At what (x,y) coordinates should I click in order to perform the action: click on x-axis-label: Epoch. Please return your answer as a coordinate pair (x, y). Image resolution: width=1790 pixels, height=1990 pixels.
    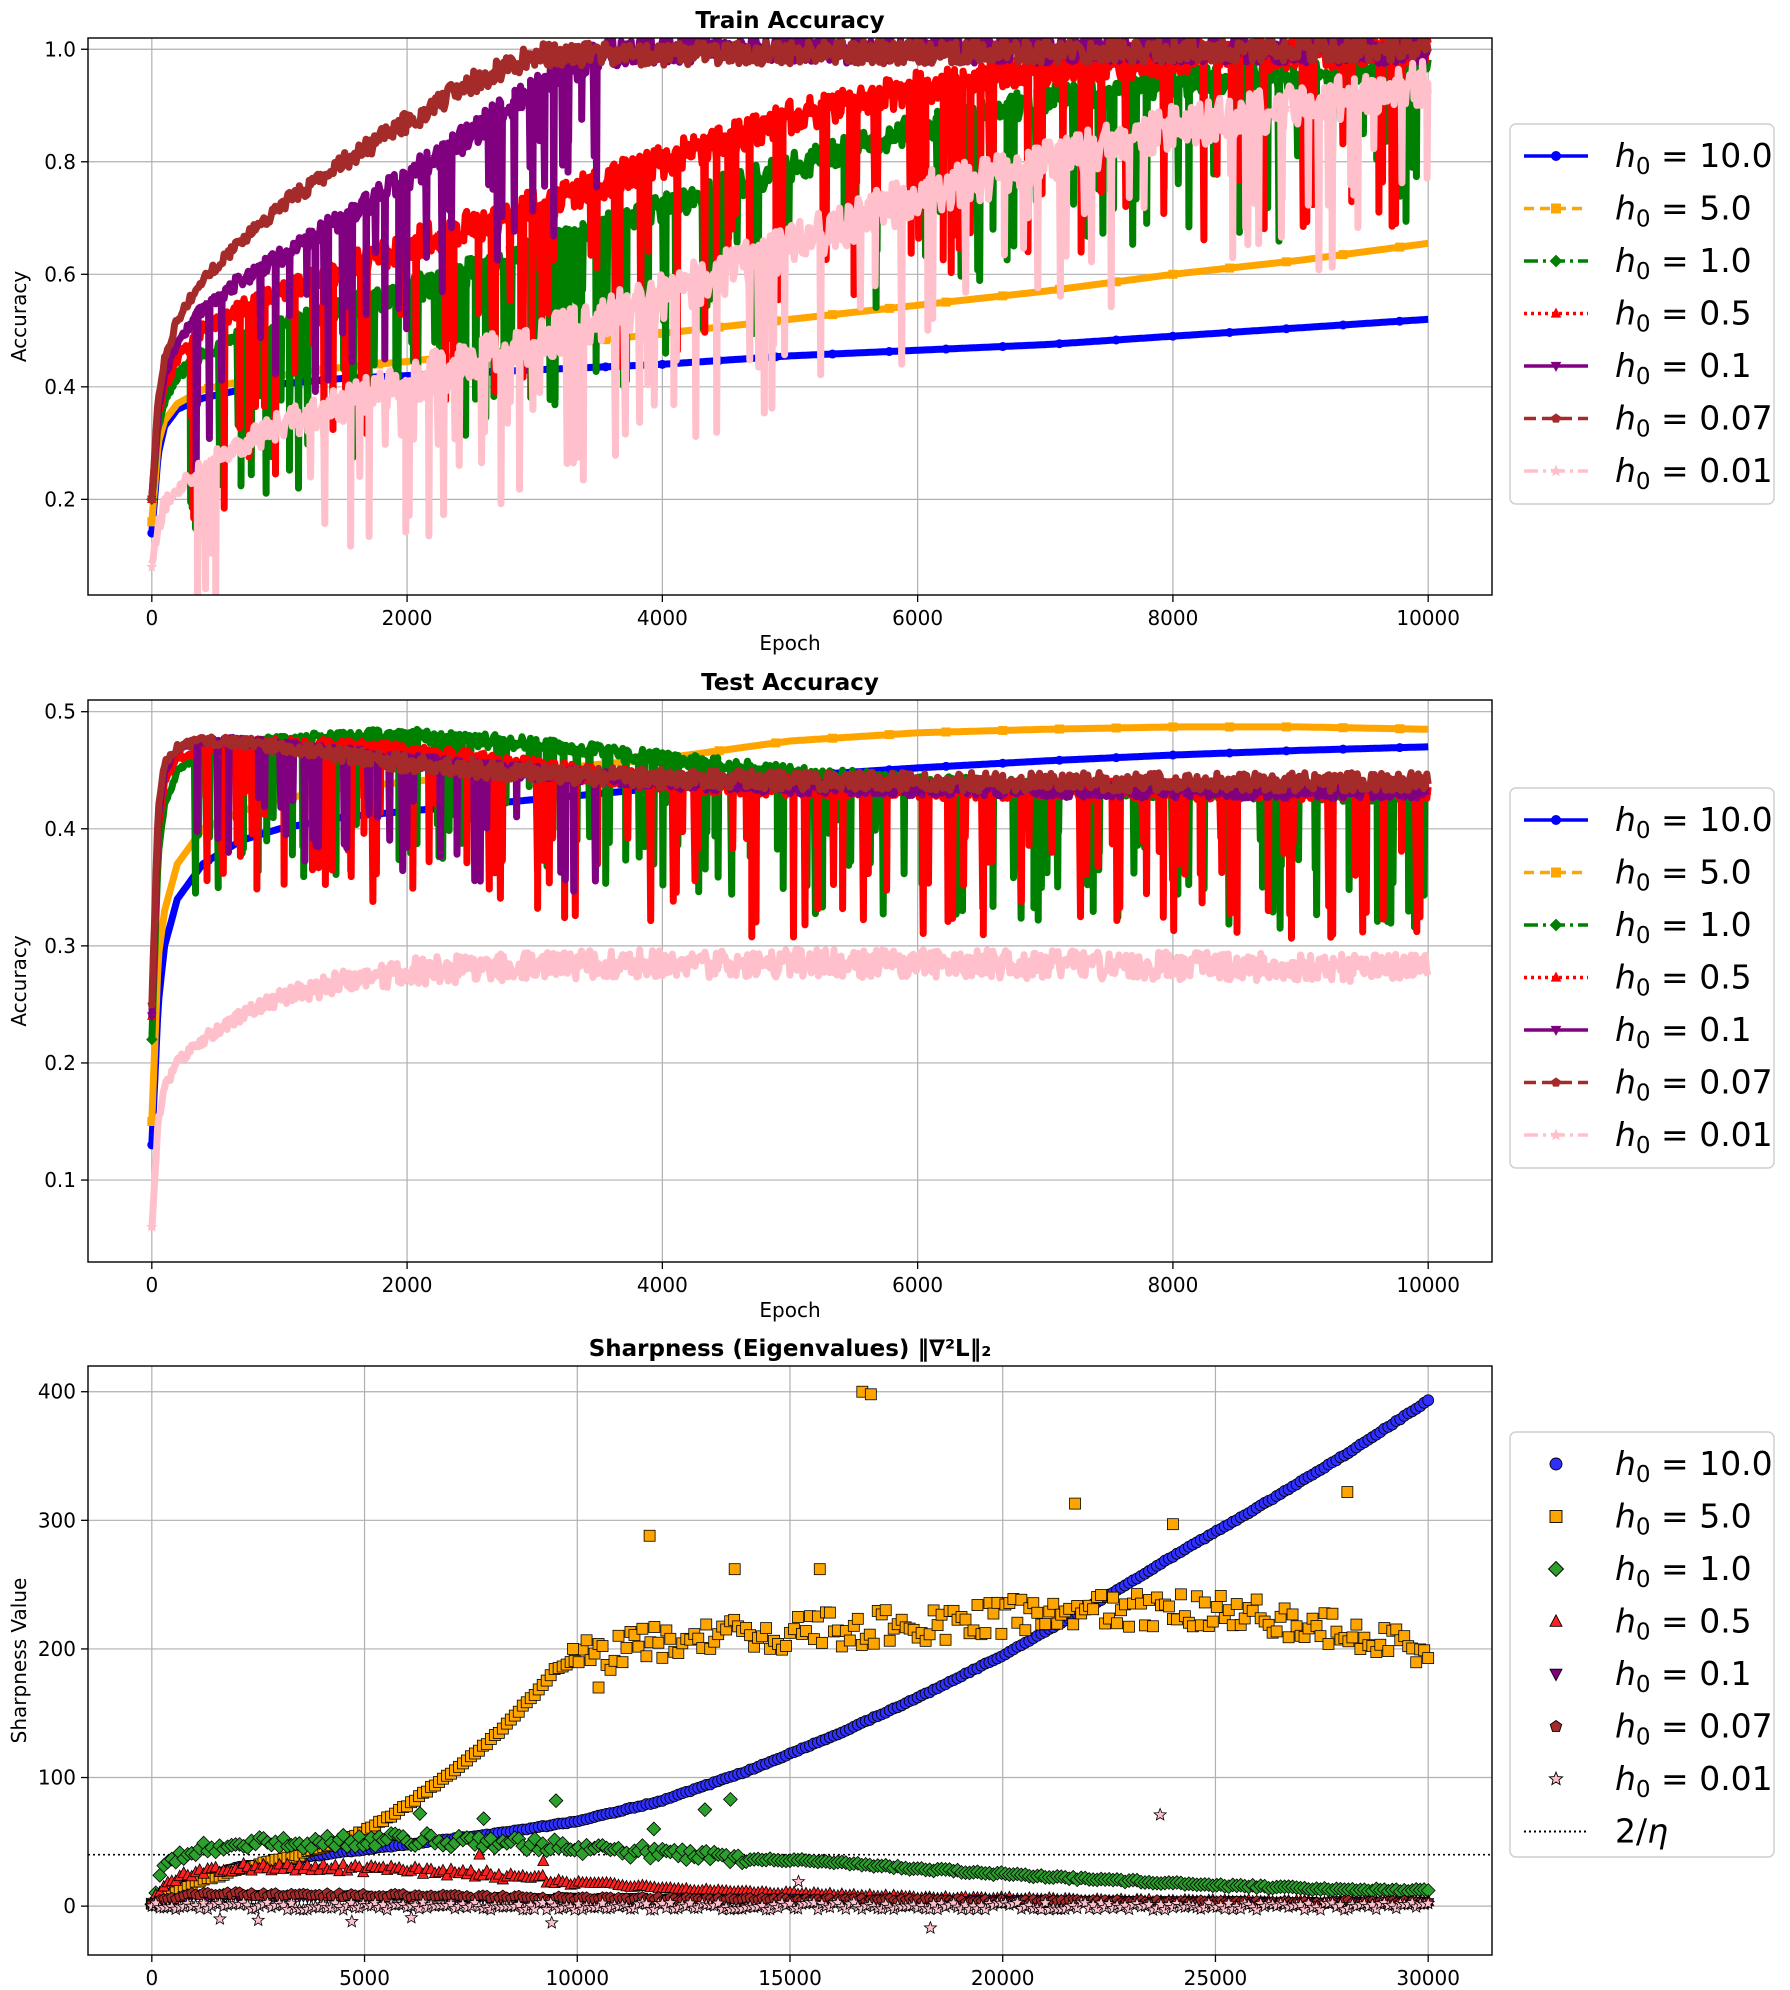
    Looking at the image, I should click on (789, 1310).